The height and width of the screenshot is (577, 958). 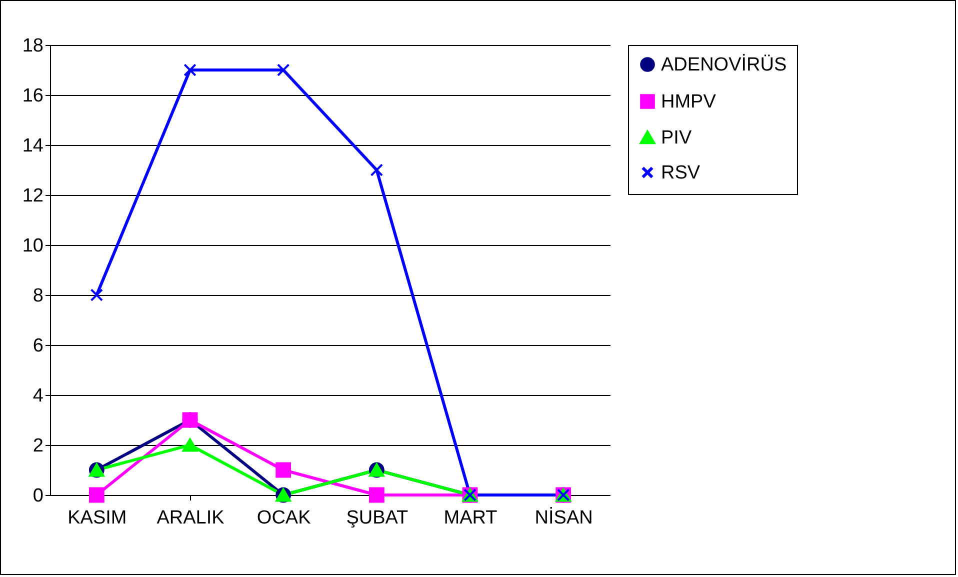 What do you see at coordinates (377, 518) in the screenshot?
I see `x-tick-label: ŞUBAT` at bounding box center [377, 518].